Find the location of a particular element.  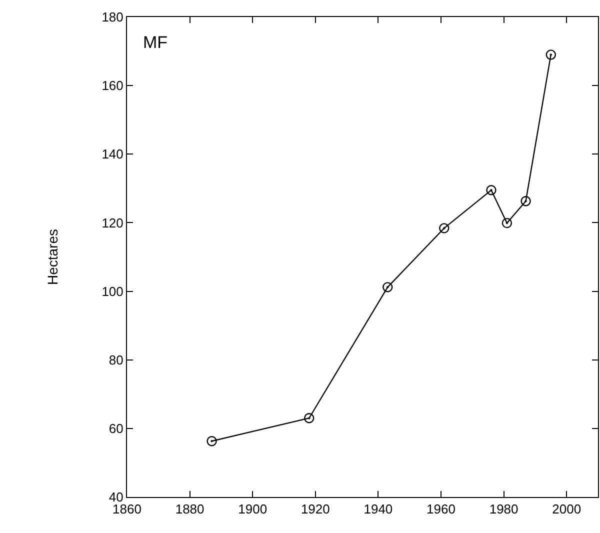

y-tick-label: 140 is located at coordinates (113, 154).